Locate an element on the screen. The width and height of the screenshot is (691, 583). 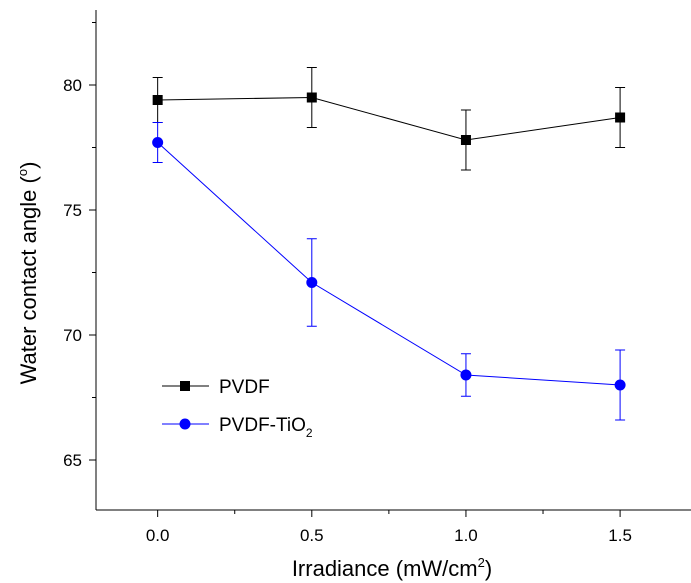
x-tick-label: 1.0 is located at coordinates (466, 535).